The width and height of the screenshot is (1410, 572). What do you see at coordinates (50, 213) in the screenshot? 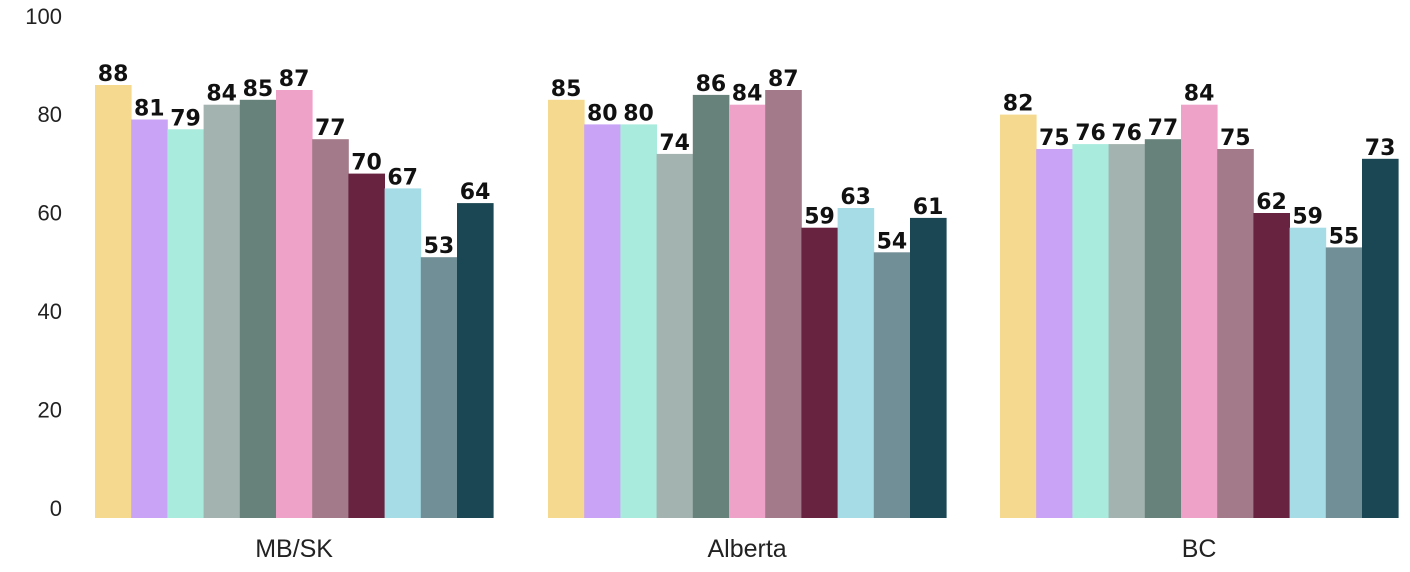
I see `y-tick-label: 60` at bounding box center [50, 213].